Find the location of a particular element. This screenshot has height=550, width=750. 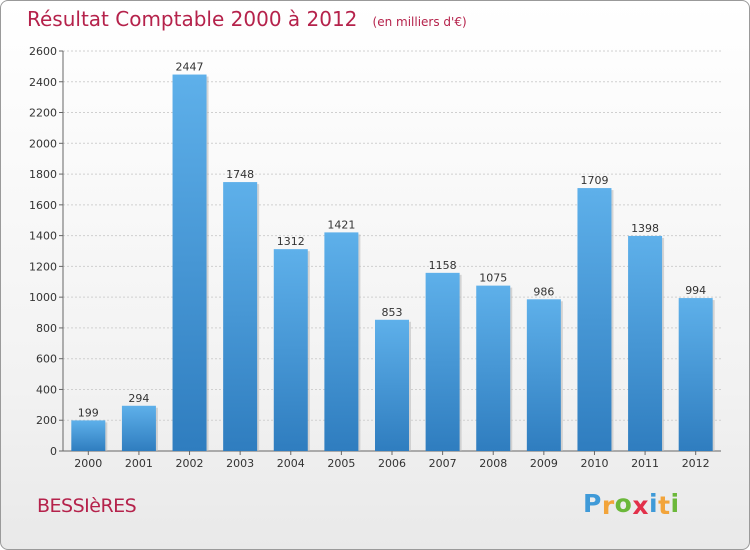

data-label: 1709 is located at coordinates (594, 180).